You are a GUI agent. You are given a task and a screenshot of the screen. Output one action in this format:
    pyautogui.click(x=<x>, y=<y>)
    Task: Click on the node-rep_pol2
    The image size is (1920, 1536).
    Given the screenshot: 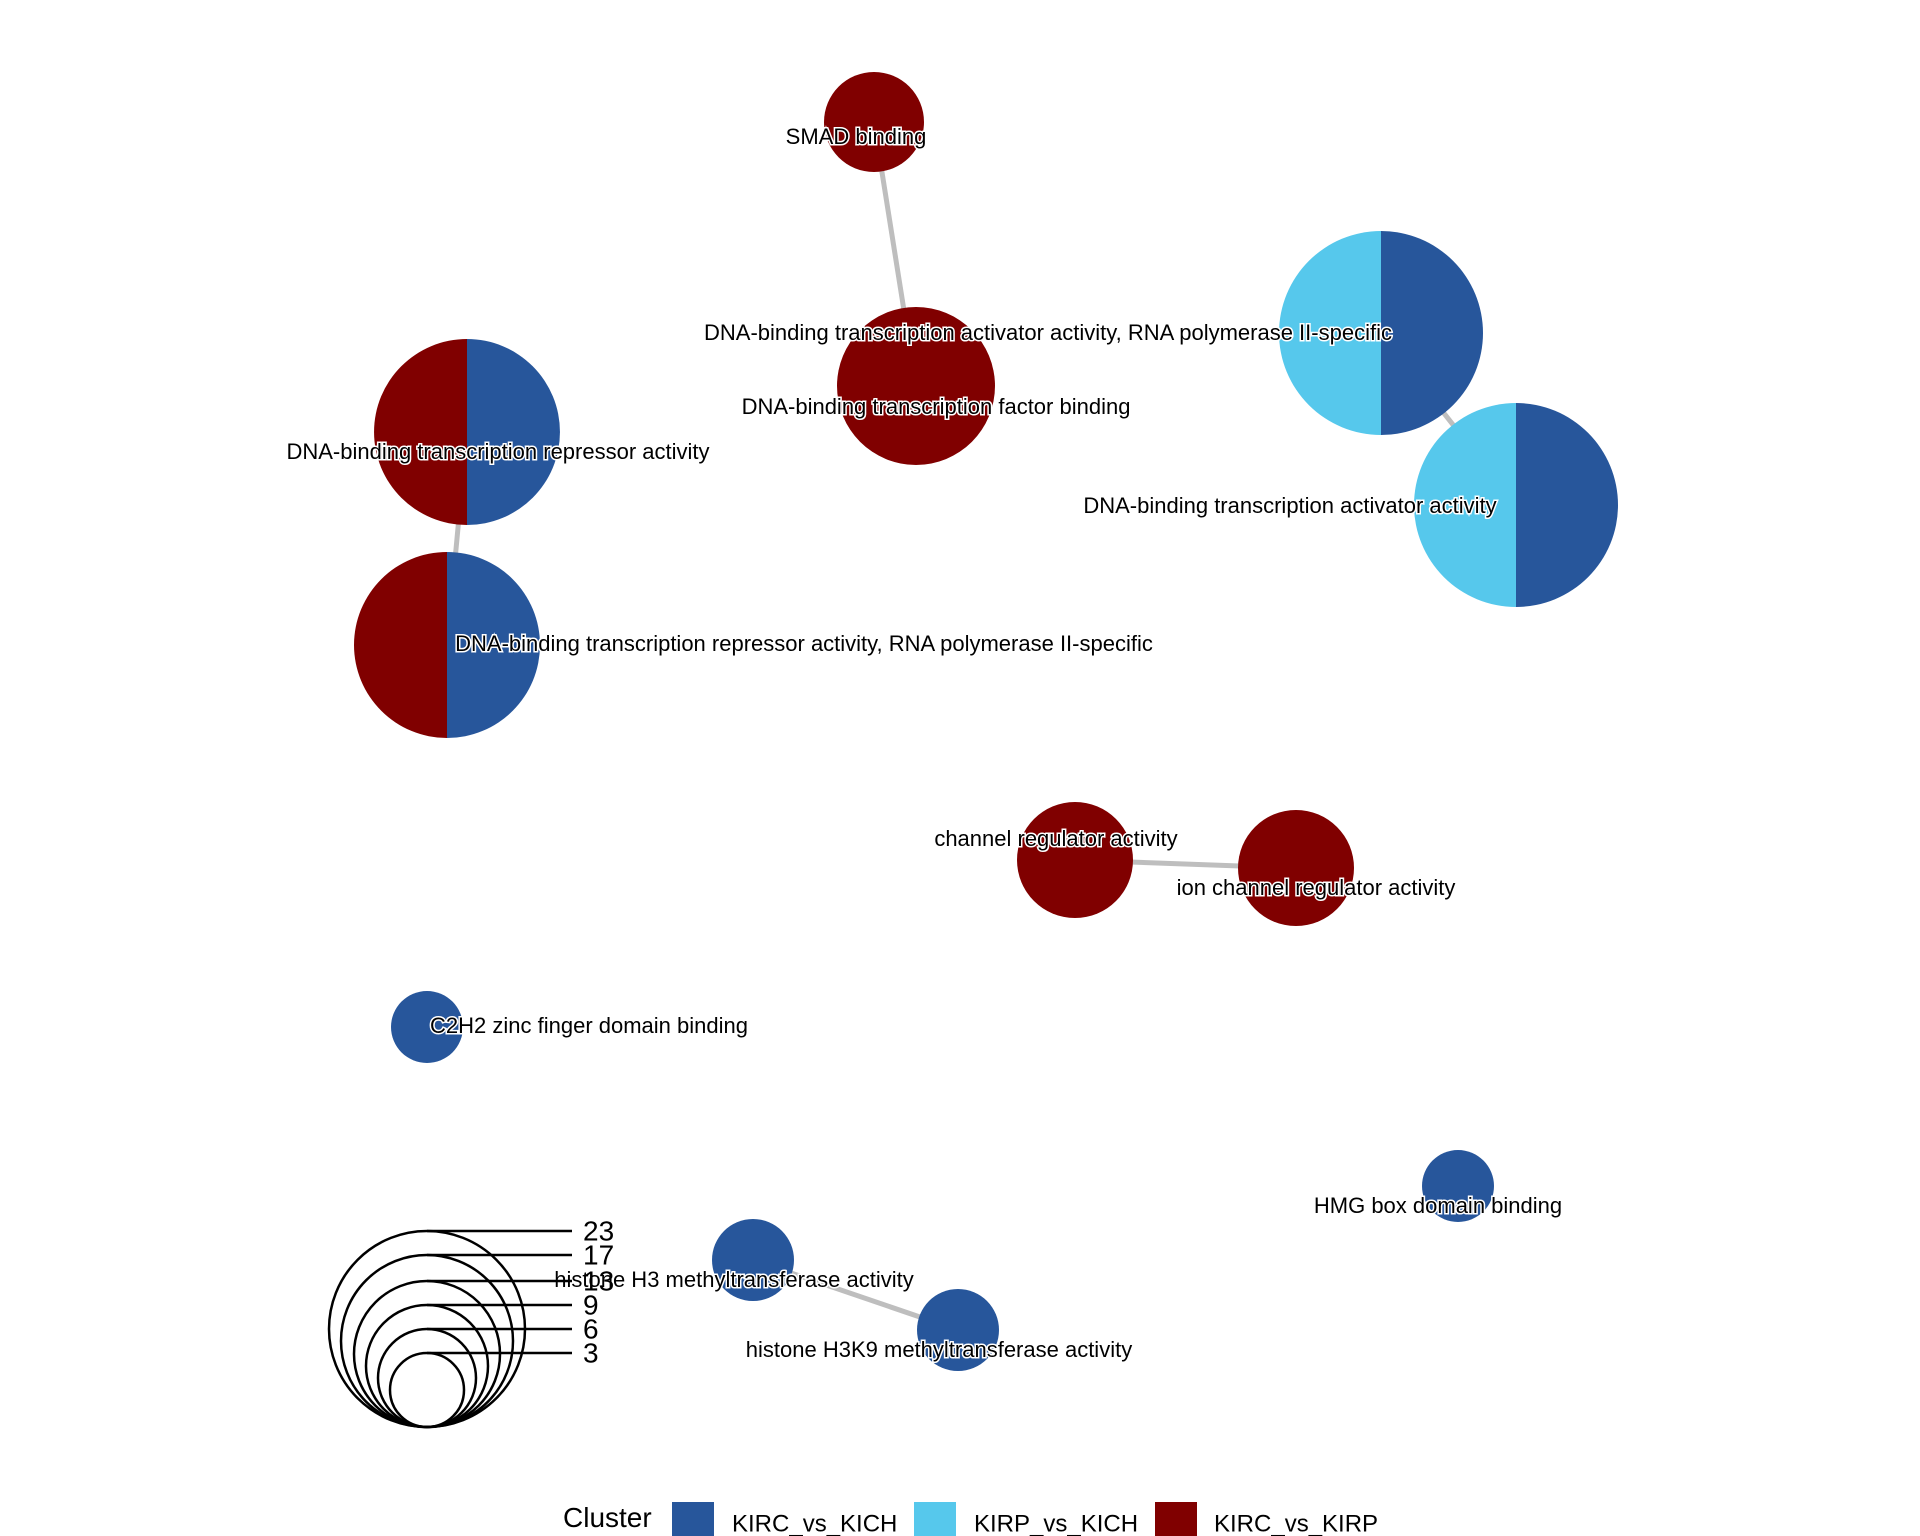 What is the action you would take?
    pyautogui.click(x=447, y=645)
    